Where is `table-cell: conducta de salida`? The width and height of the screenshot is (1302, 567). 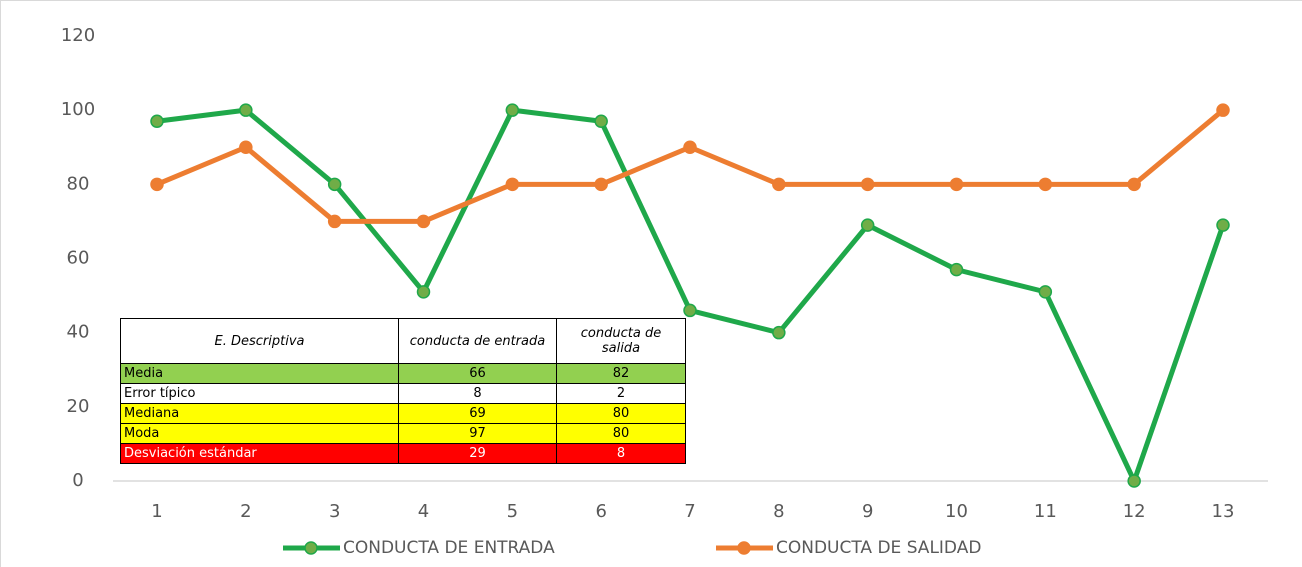 table-cell: conducta de salida is located at coordinates (621, 341).